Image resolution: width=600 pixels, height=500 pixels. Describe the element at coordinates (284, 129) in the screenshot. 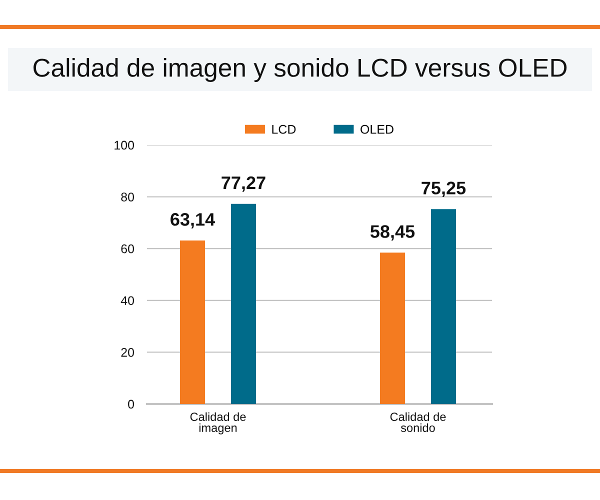

I see `legend-label: LCD` at that location.